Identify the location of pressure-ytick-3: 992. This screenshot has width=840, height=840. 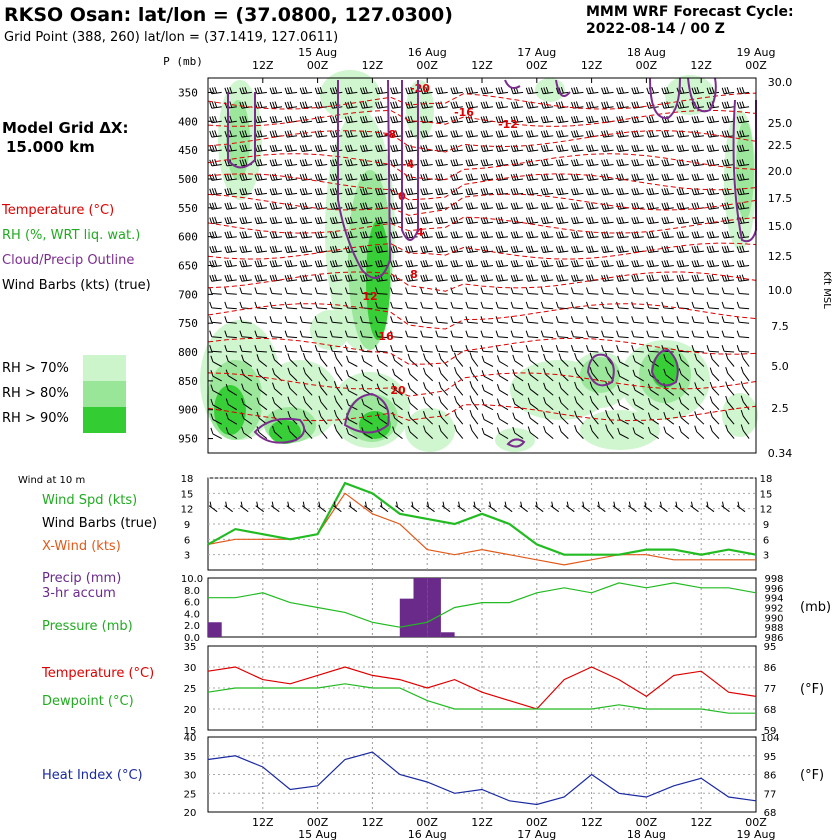
(773, 609).